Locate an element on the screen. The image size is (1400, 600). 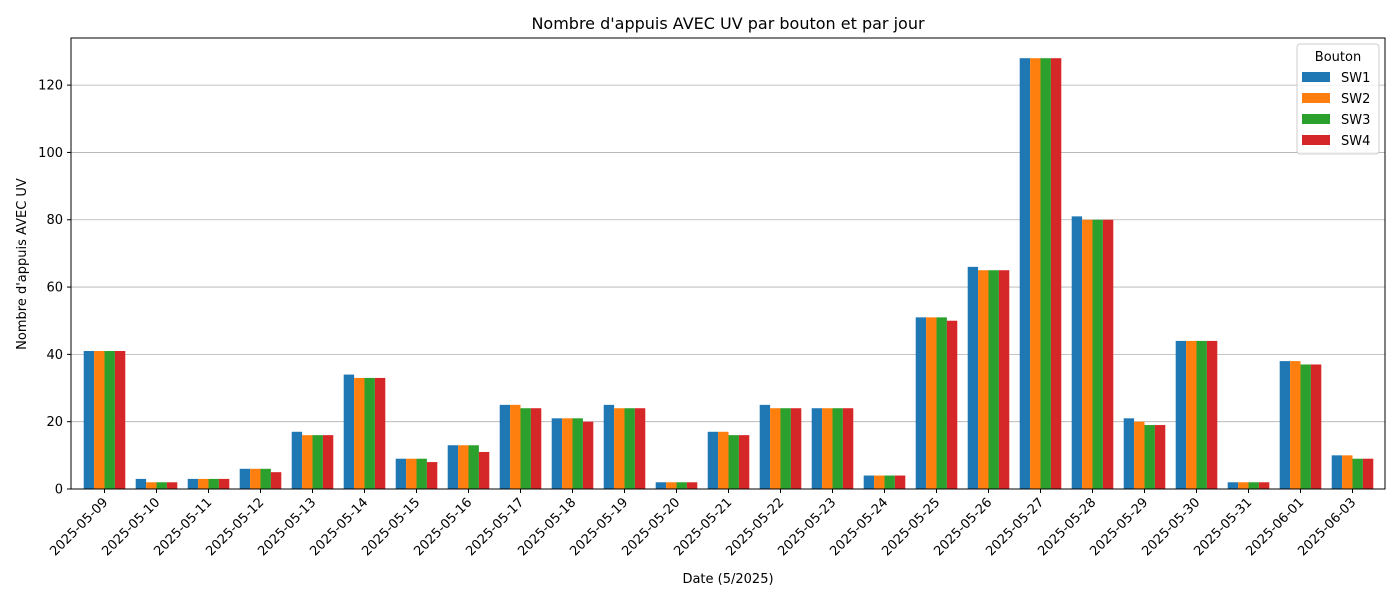
y-axis-label: Nombre d'appuis AVEC UV is located at coordinates (22, 264).